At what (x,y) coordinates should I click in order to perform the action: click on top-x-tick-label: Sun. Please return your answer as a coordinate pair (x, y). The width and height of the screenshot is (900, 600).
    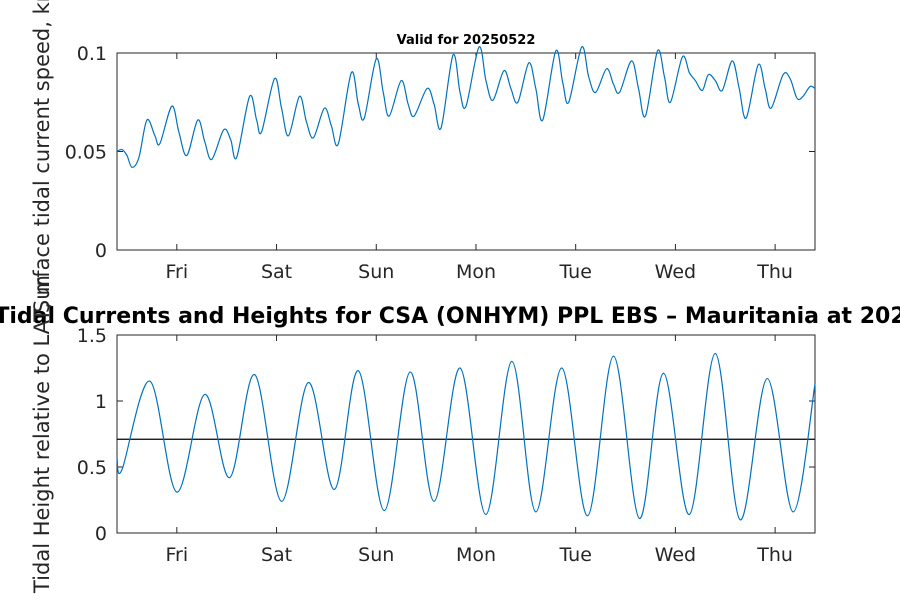
    Looking at the image, I should click on (376, 272).